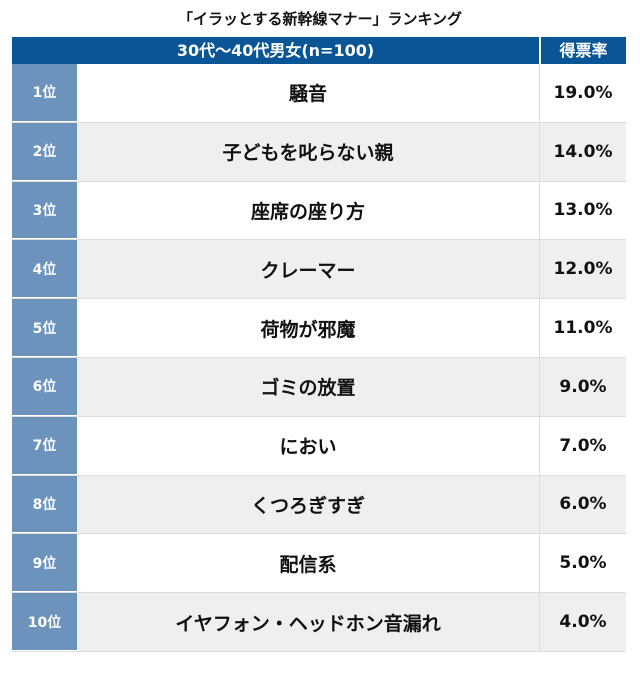  I want to click on rank-cell: 8位, so click(44, 504).